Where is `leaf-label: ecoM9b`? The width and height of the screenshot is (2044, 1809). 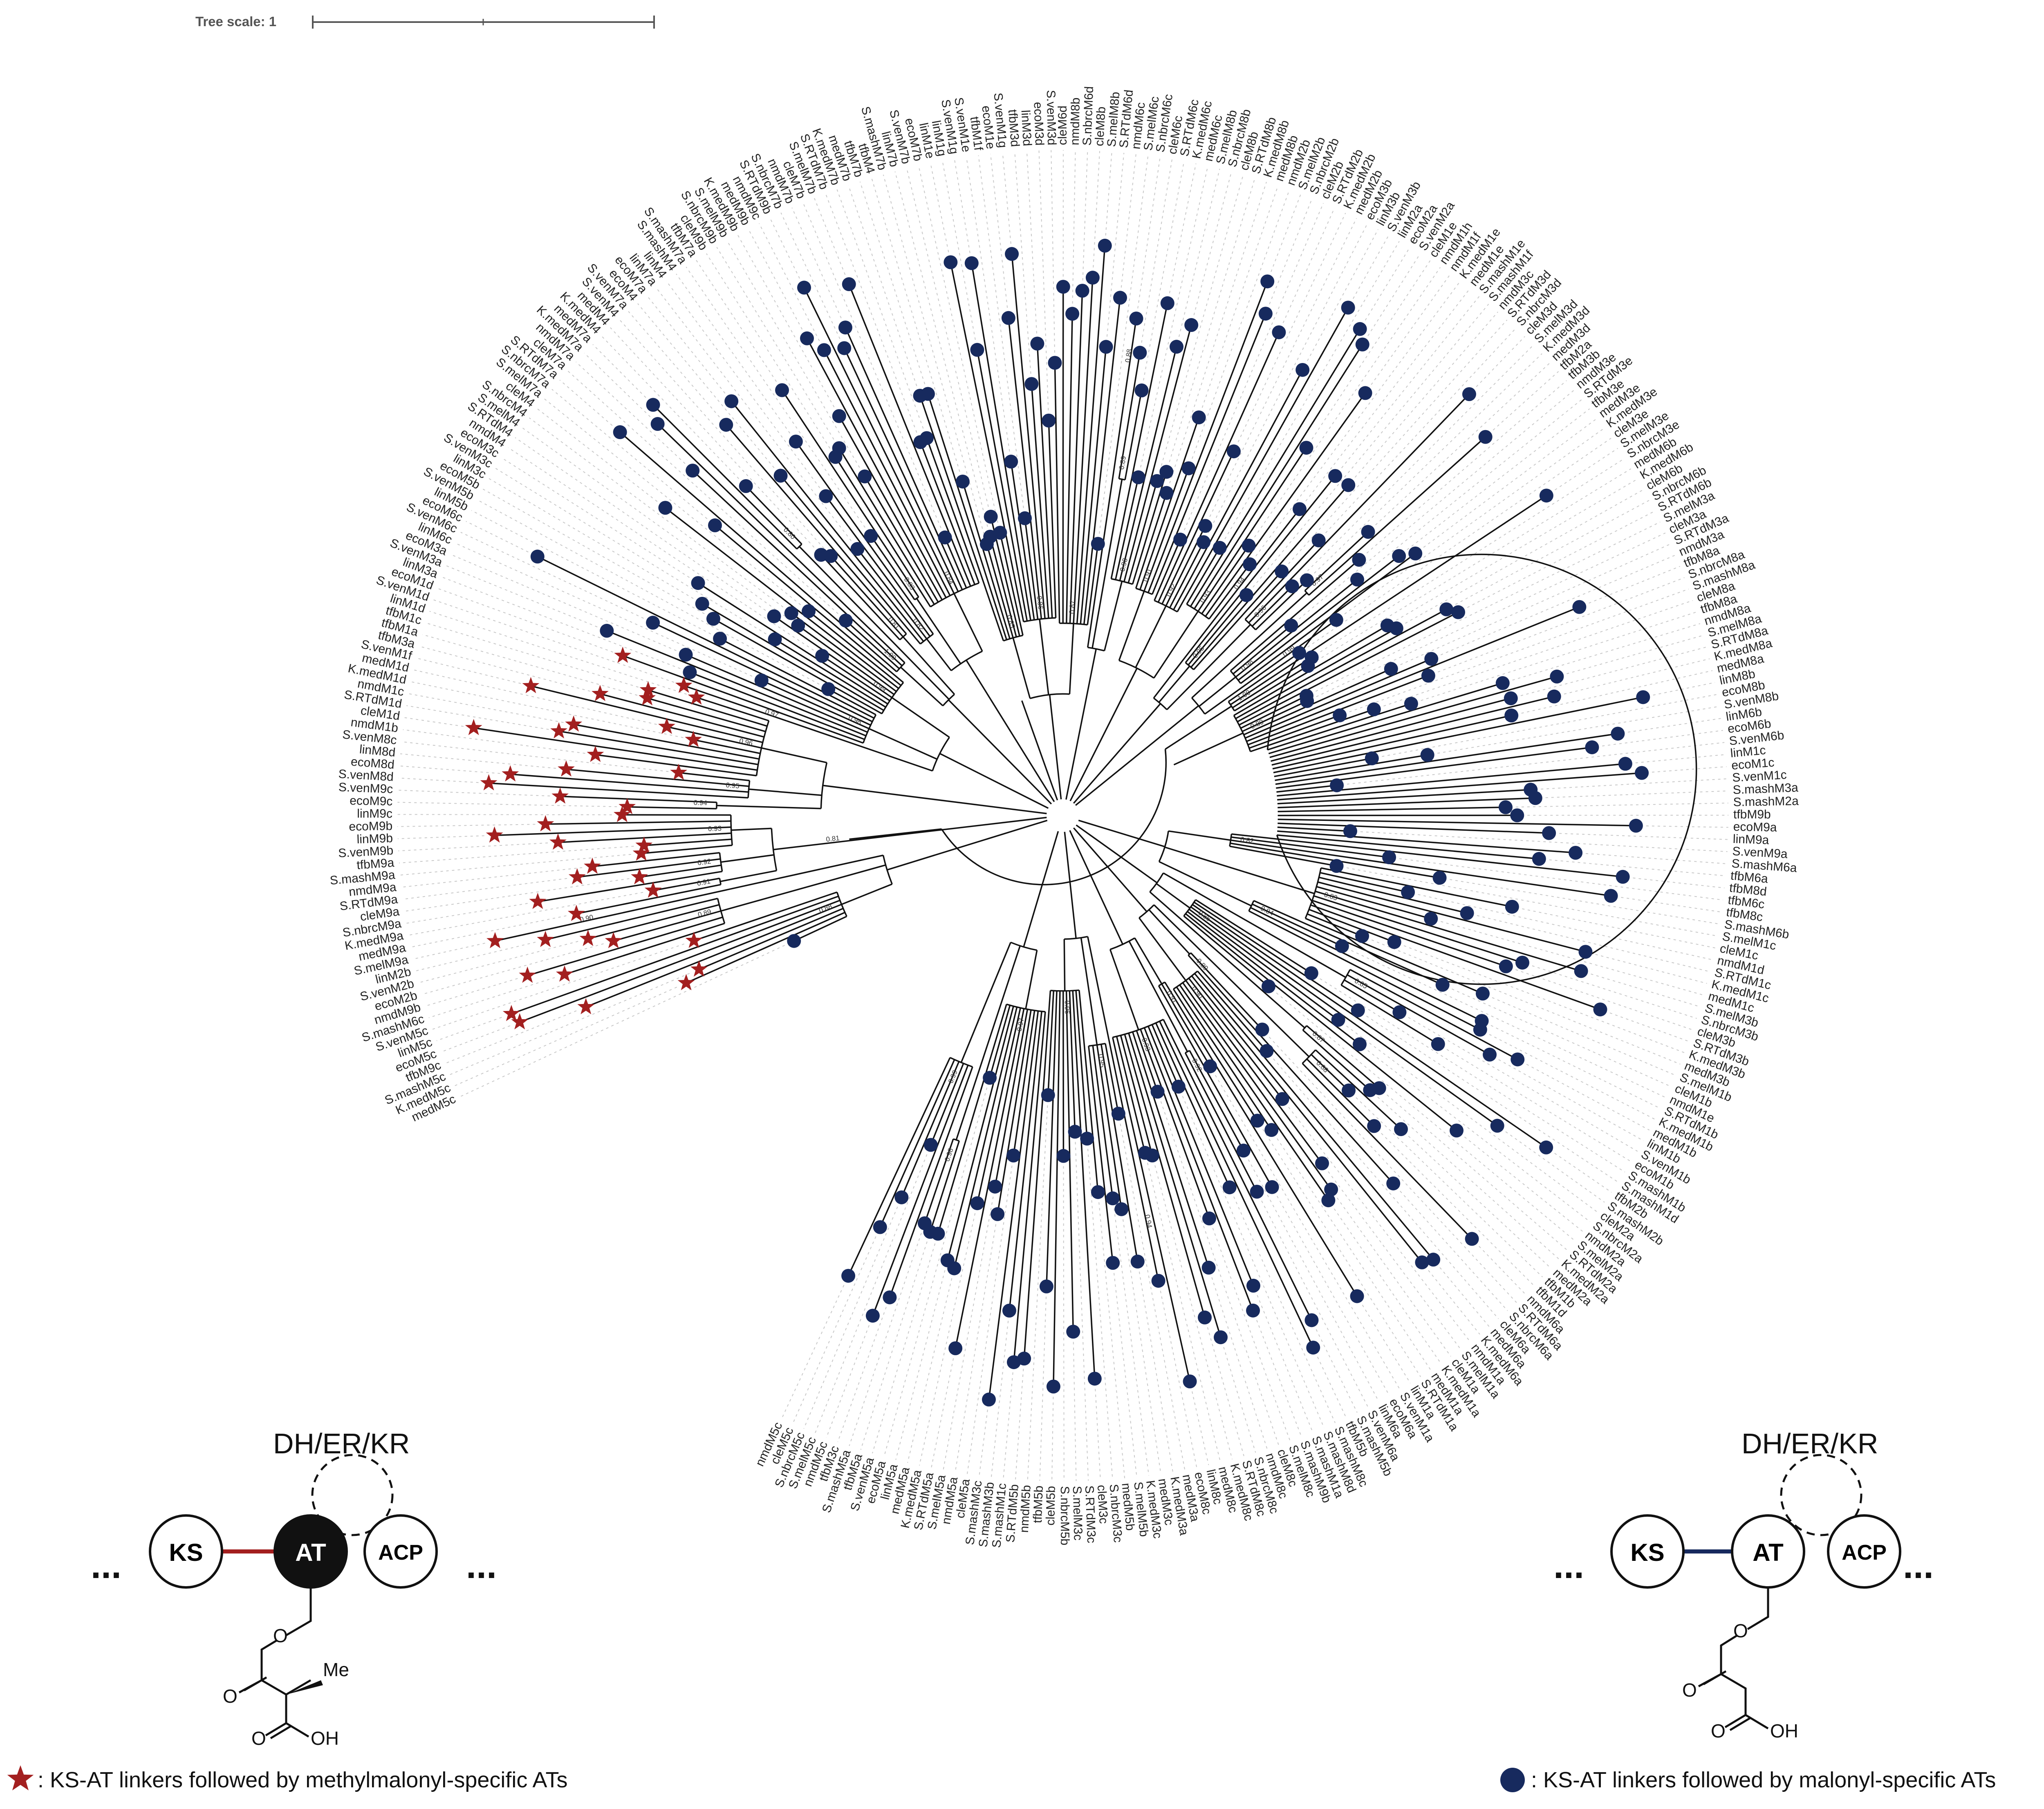
leaf-label: ecoM9b is located at coordinates (370, 826).